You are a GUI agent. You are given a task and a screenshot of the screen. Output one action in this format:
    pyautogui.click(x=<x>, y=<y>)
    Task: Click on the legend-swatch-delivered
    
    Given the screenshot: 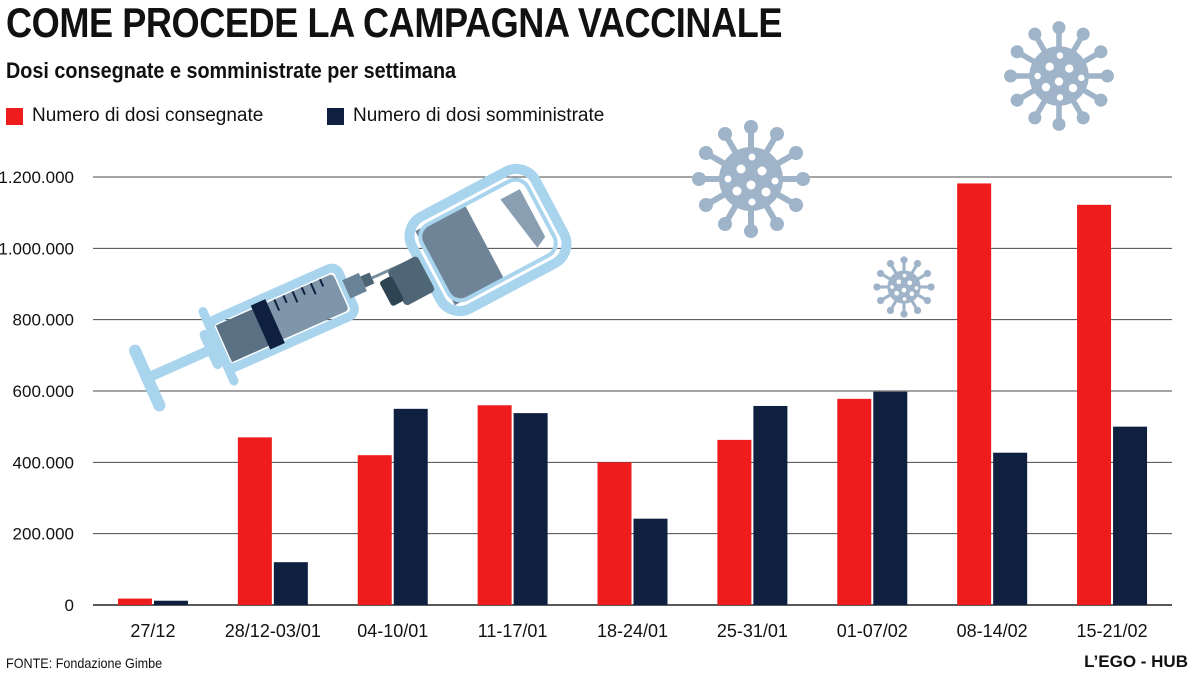 What is the action you would take?
    pyautogui.click(x=14, y=116)
    